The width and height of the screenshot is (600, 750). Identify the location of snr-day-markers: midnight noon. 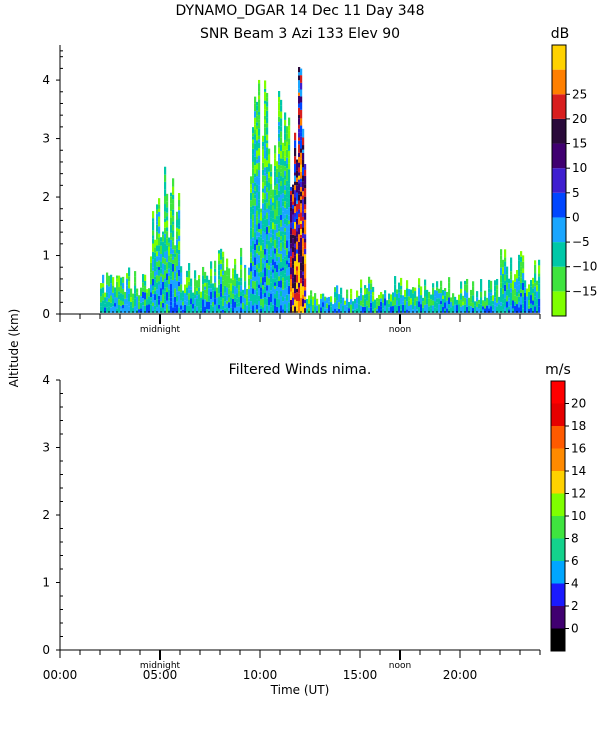
(275, 324).